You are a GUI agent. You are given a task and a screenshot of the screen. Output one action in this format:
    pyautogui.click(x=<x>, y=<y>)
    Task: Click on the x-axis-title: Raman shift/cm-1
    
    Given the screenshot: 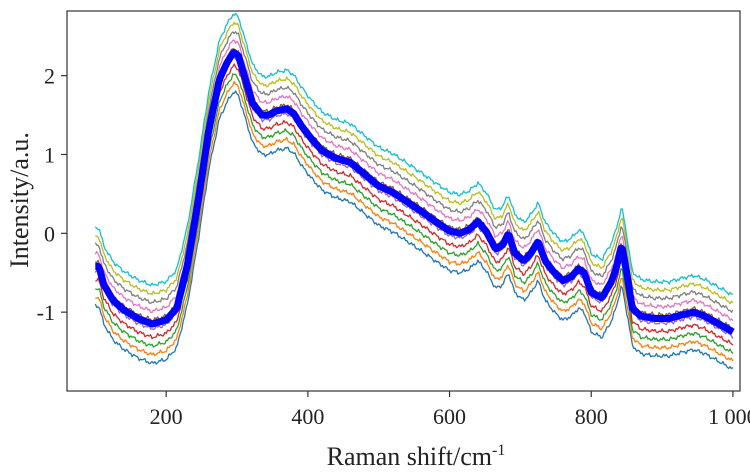 What is the action you would take?
    pyautogui.click(x=416, y=456)
    